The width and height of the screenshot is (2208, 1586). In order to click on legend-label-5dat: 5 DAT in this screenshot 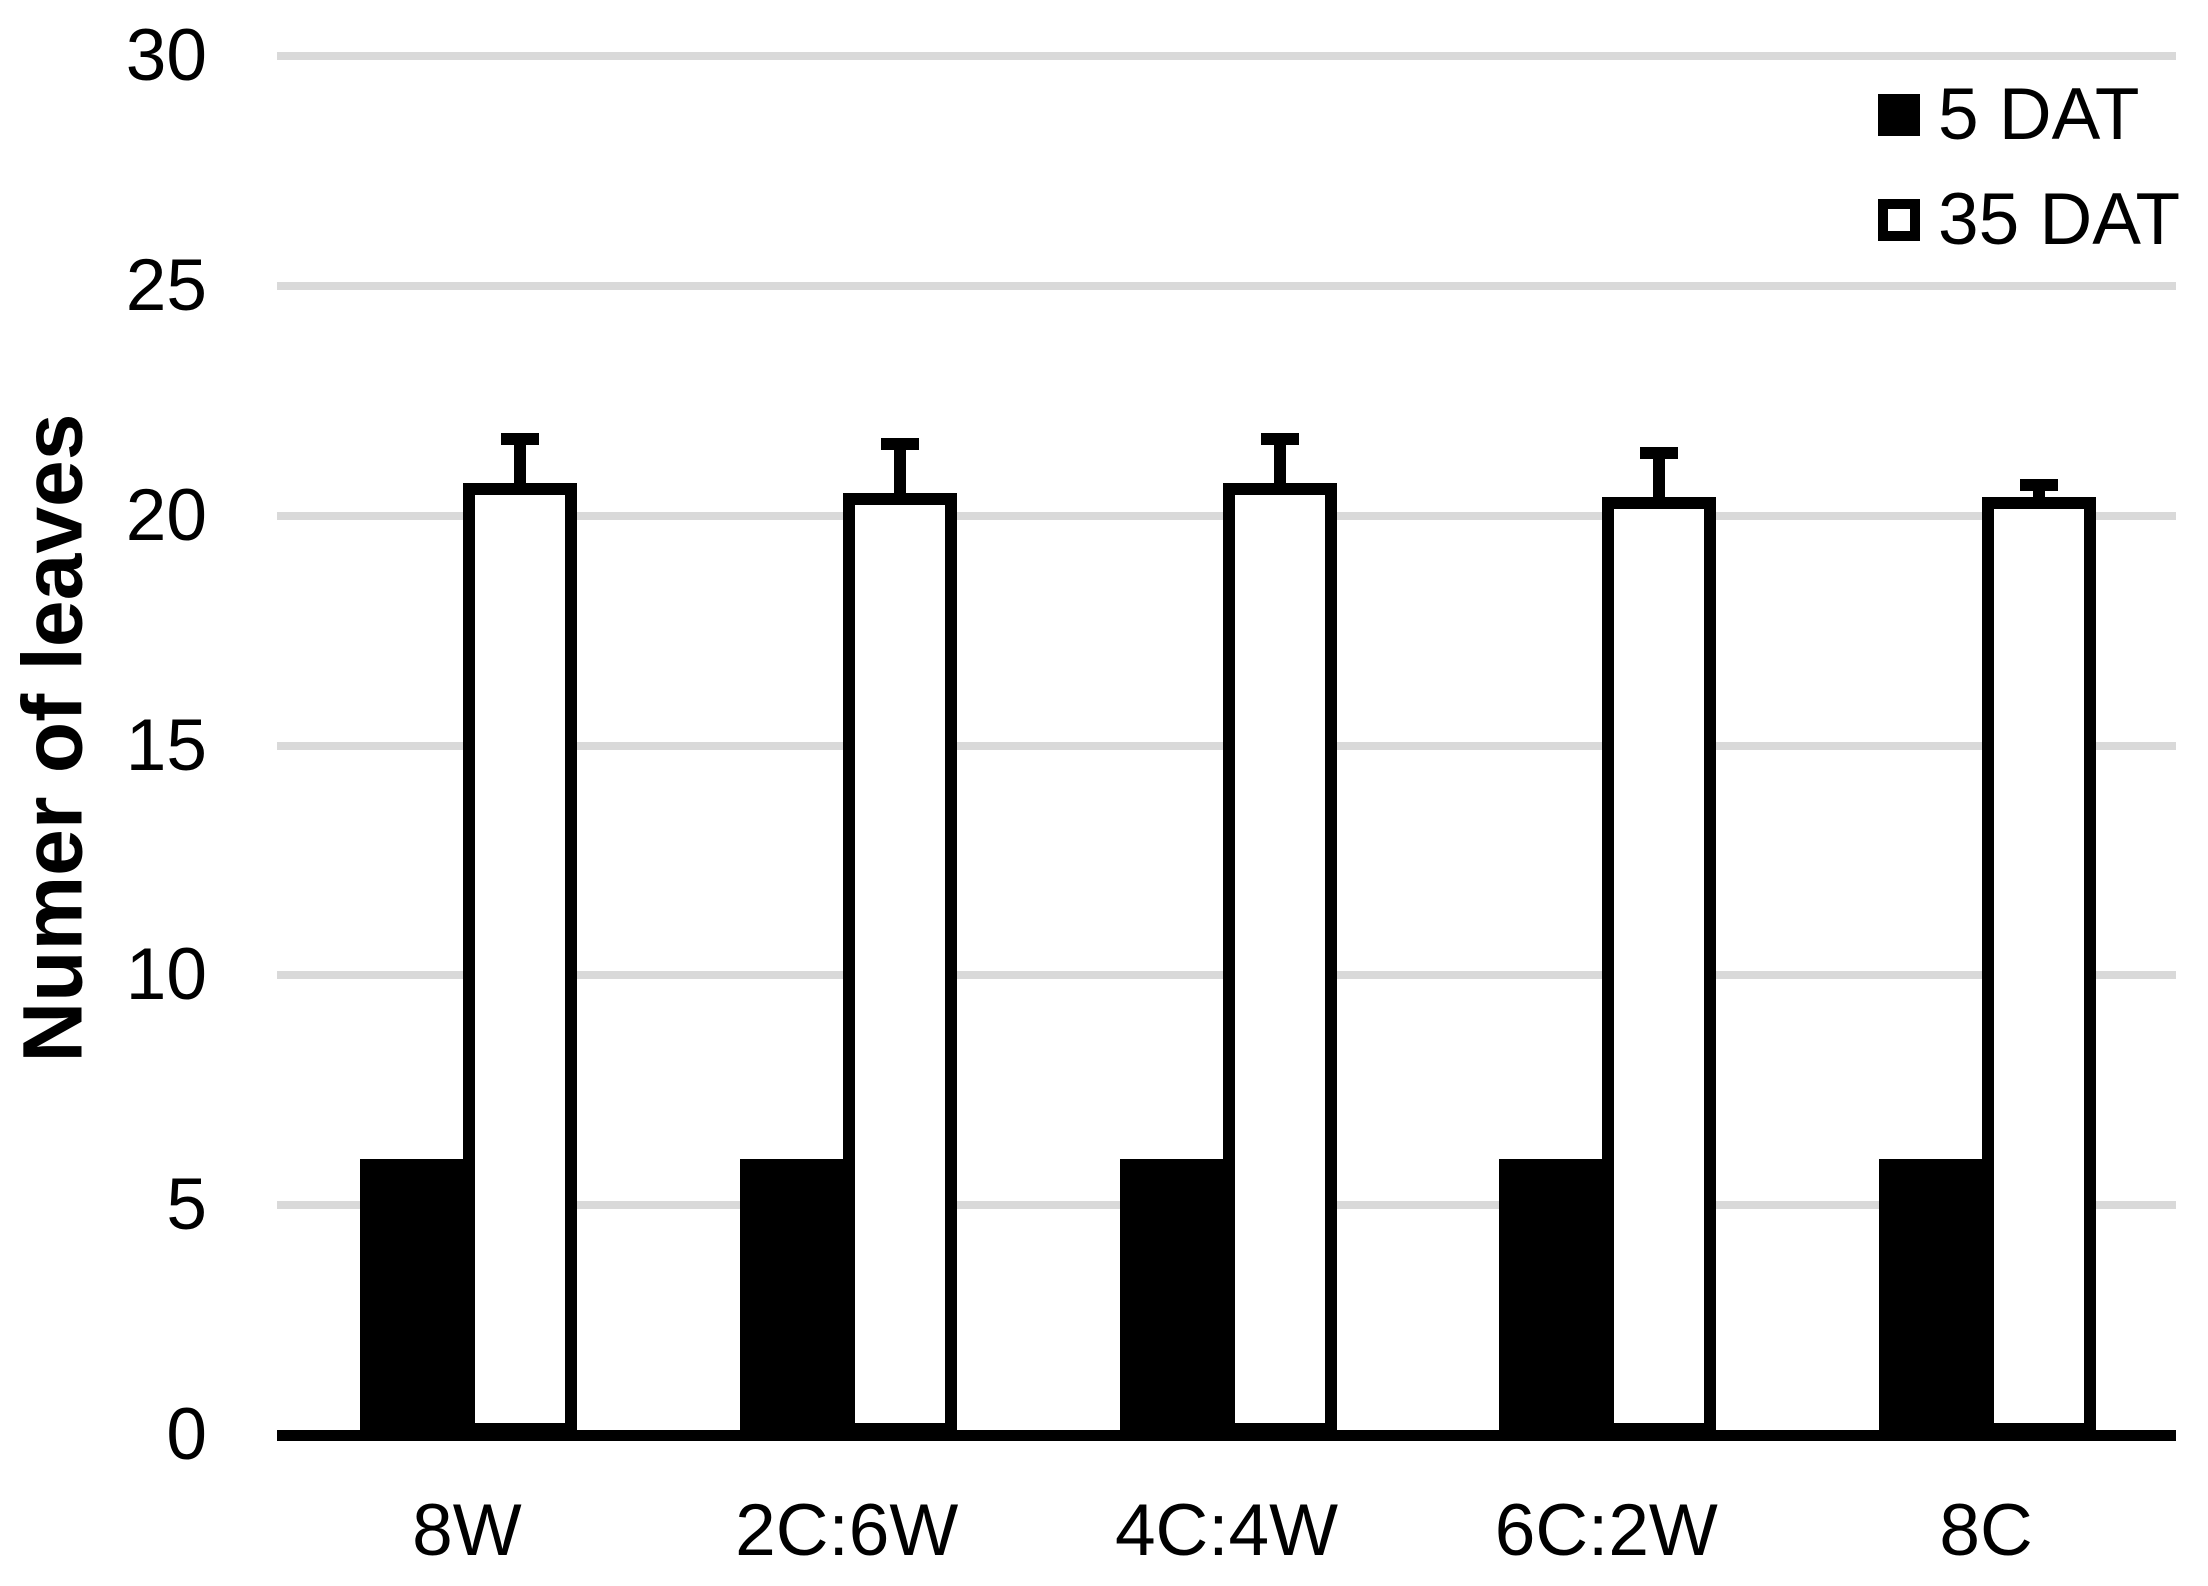, I will do `click(2039, 114)`.